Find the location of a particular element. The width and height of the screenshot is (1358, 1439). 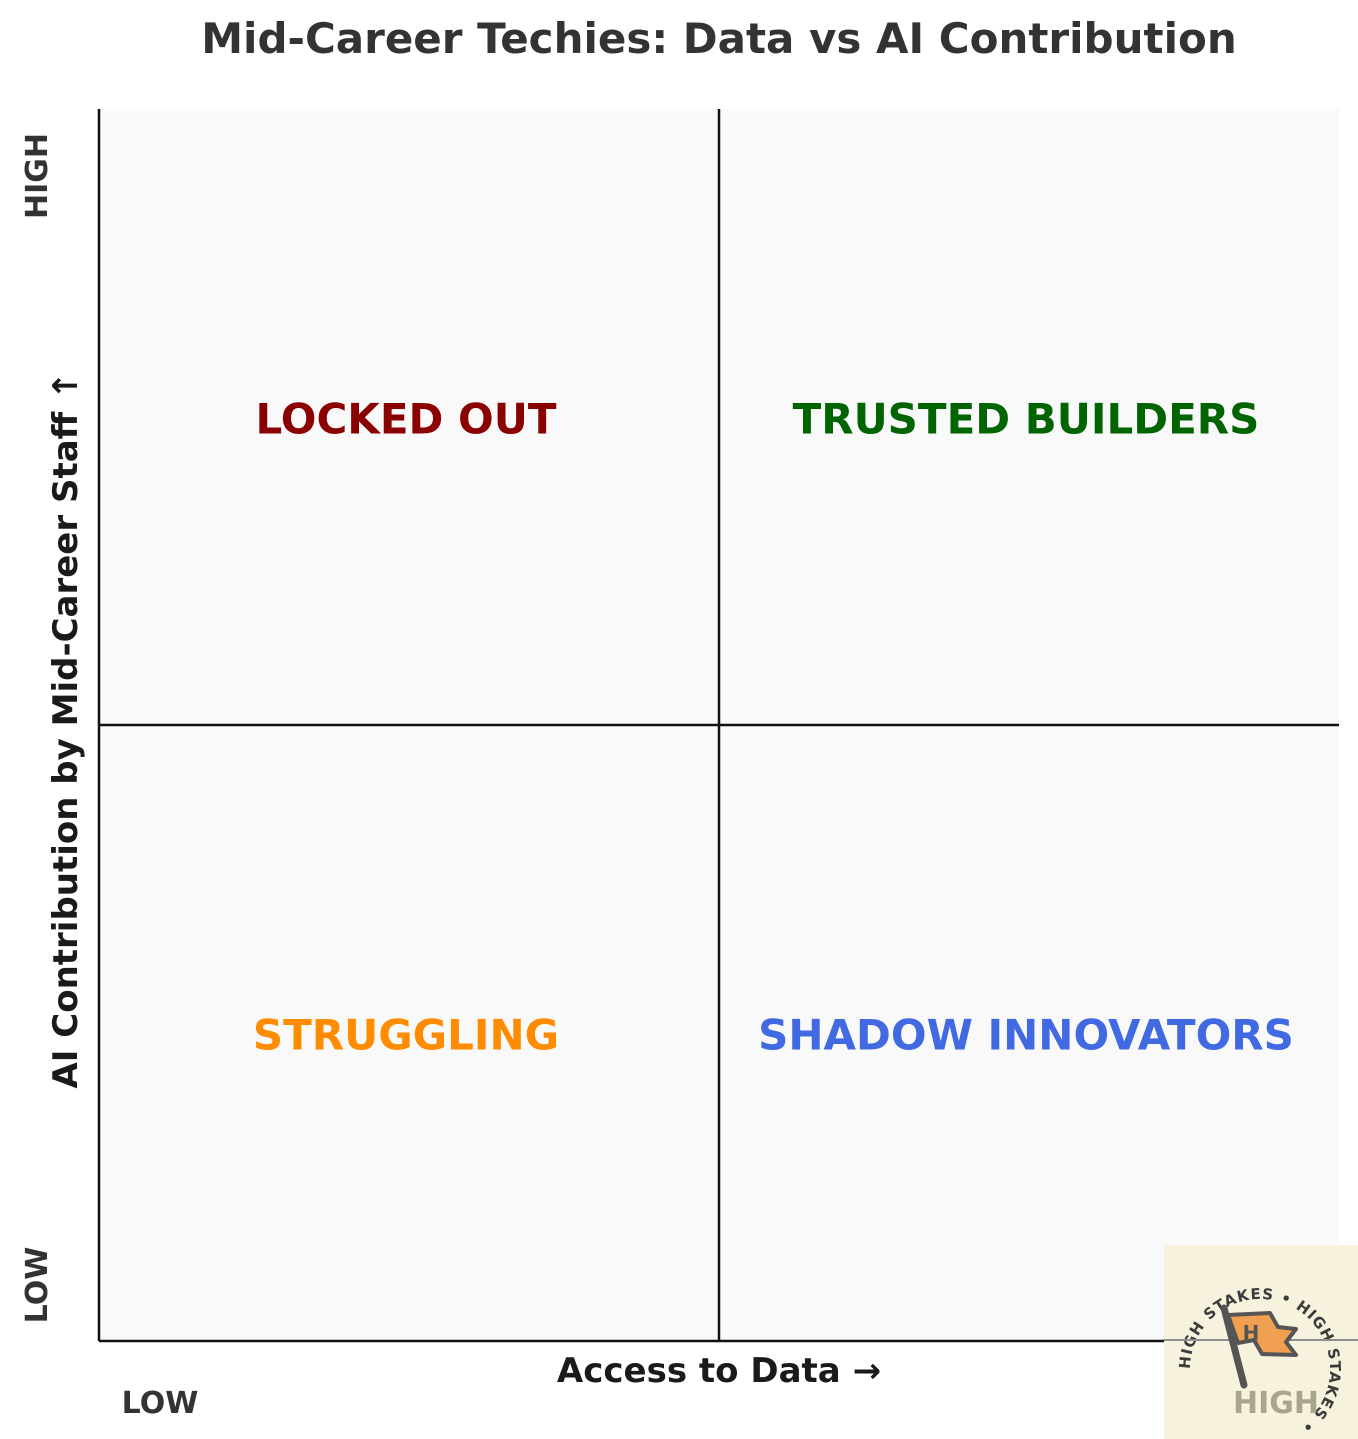

quadrant-label-top-left: LOCKED OUT is located at coordinates (406, 419).